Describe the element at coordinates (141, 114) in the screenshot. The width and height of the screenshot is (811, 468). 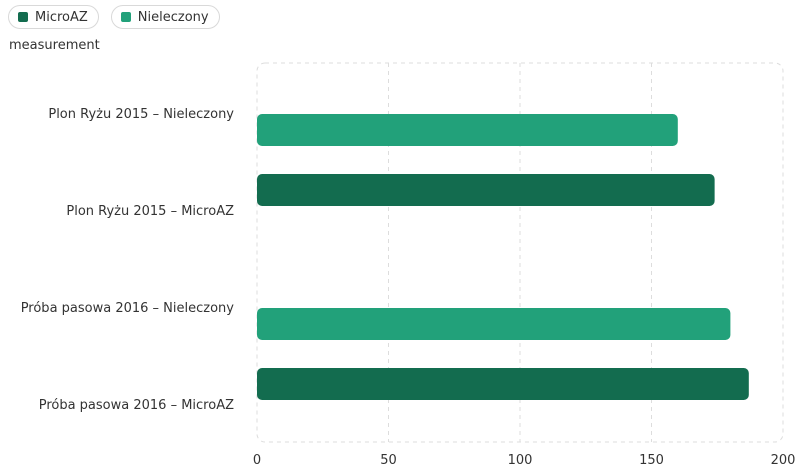
I see `y-category-label: Plon Ryżu 2015 – Nieleczony` at that location.